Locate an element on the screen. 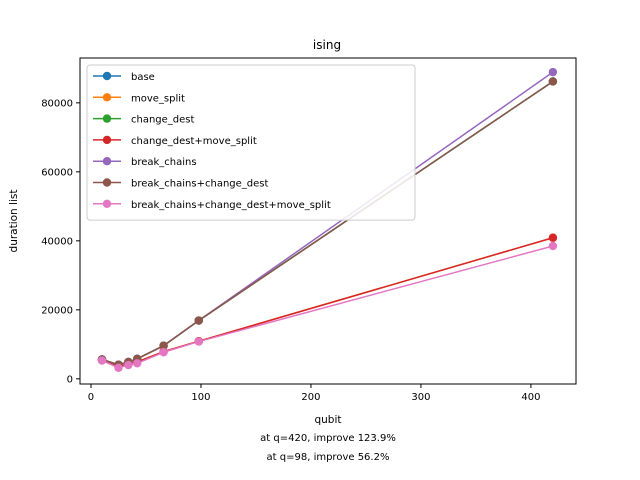 The width and height of the screenshot is (640, 480). y-tick-label: 20000 is located at coordinates (57, 310).